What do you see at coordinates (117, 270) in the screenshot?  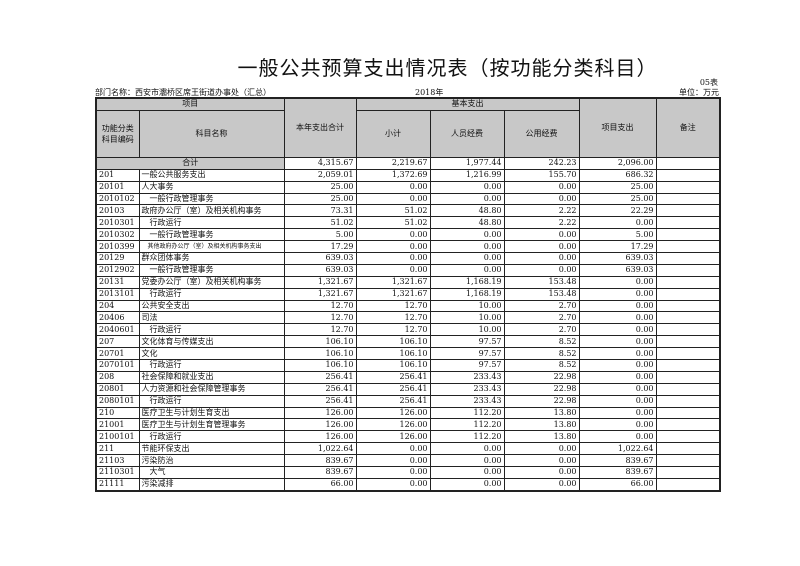 I see `code-cell: 2012902` at bounding box center [117, 270].